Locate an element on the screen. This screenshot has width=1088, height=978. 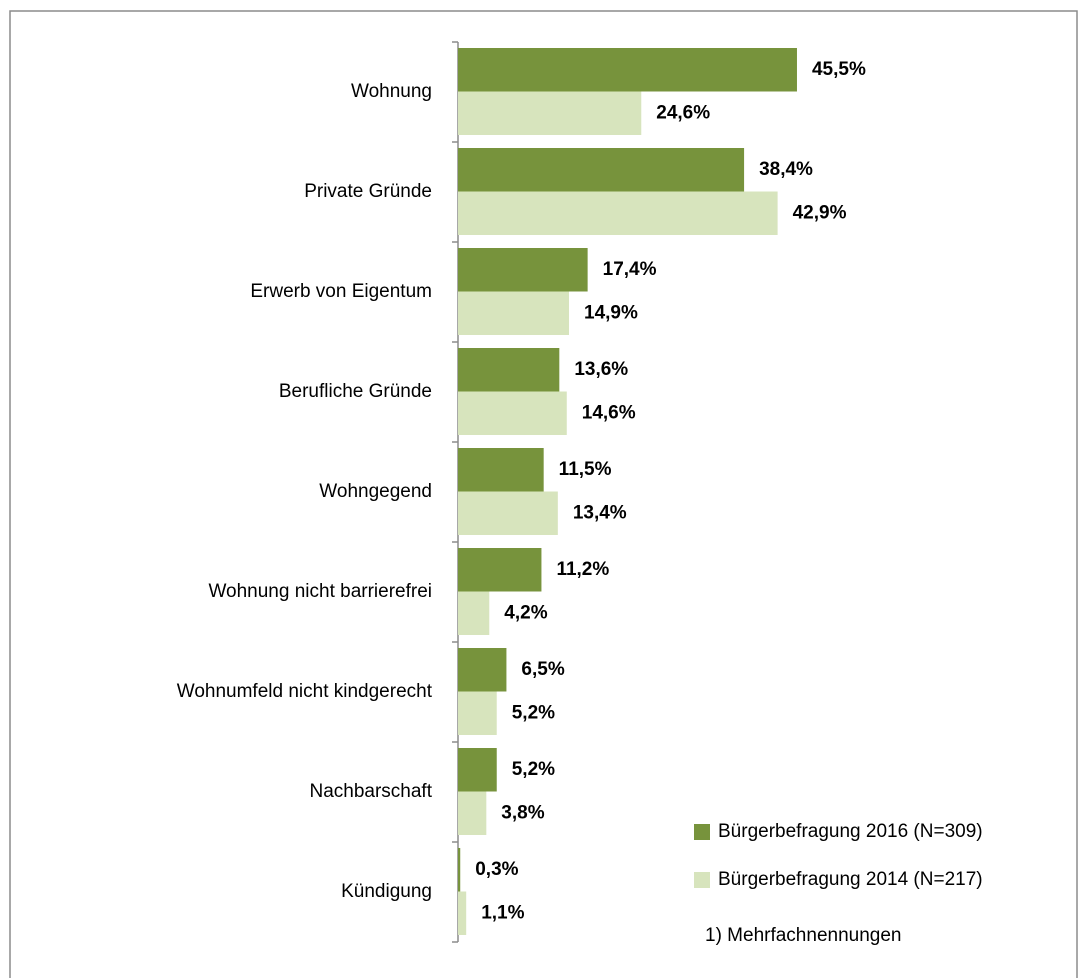
legend-label: Bürgerbefragung 2014 (N=217) is located at coordinates (850, 879).